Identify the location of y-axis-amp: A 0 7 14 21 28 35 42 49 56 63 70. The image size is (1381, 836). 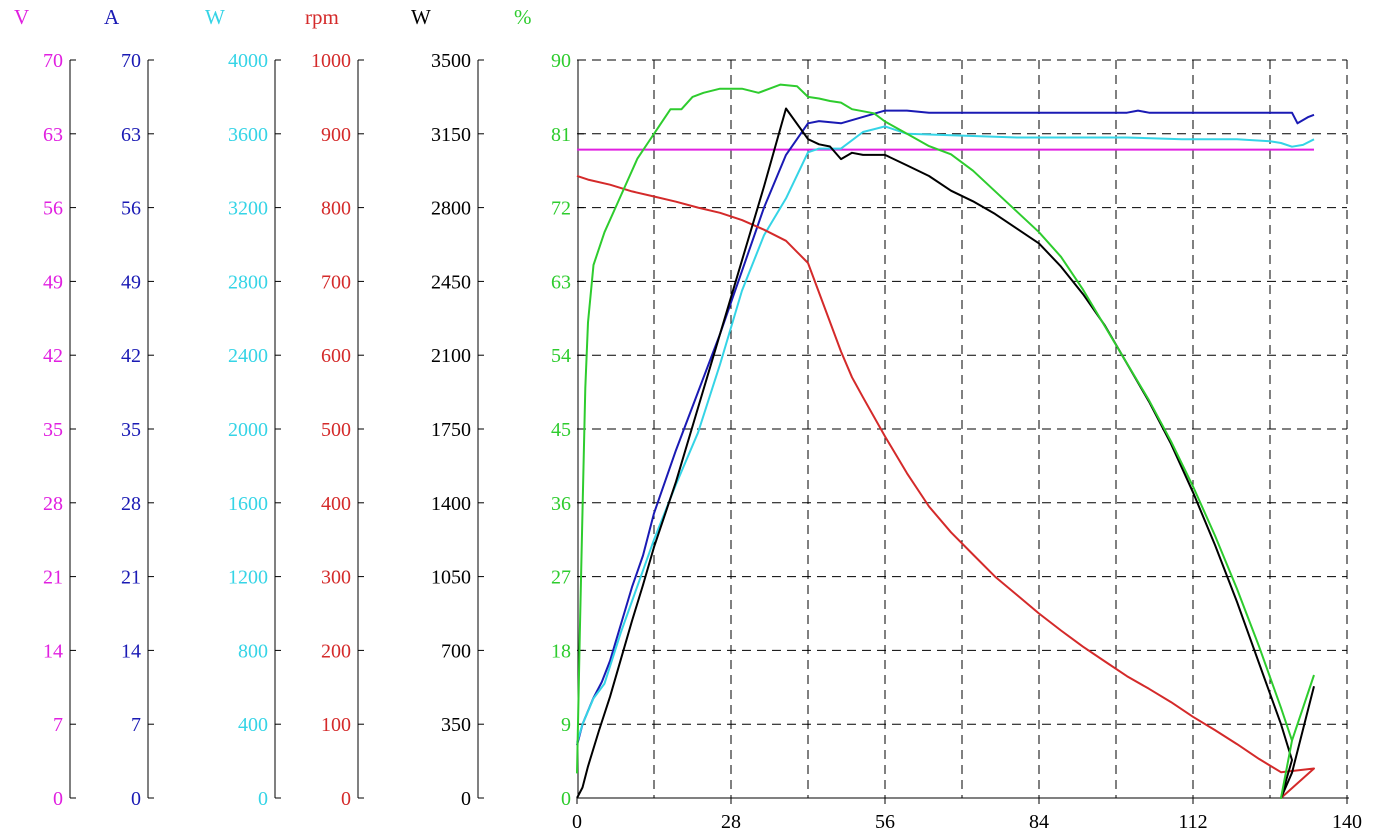
(129, 407).